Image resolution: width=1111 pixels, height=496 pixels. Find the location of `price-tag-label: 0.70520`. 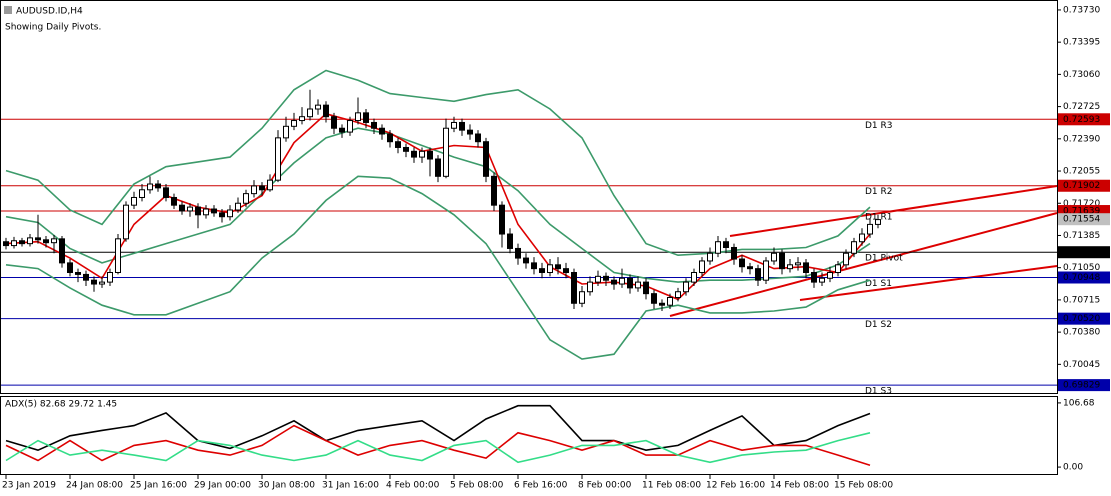

price-tag-label: 0.70520 is located at coordinates (1081, 319).